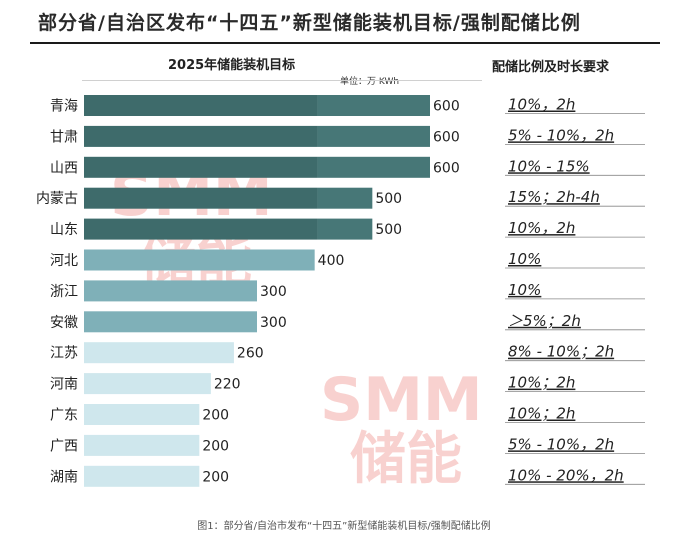 This screenshot has width=688, height=541. What do you see at coordinates (64, 107) in the screenshot?
I see `category-label: 青海` at bounding box center [64, 107].